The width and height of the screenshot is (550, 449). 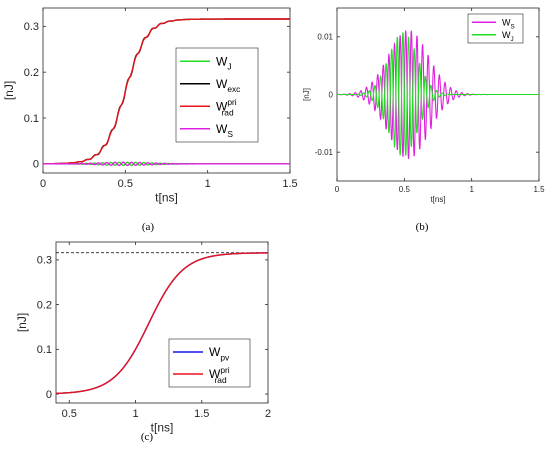 I want to click on caption-b: (b), so click(x=422, y=227).